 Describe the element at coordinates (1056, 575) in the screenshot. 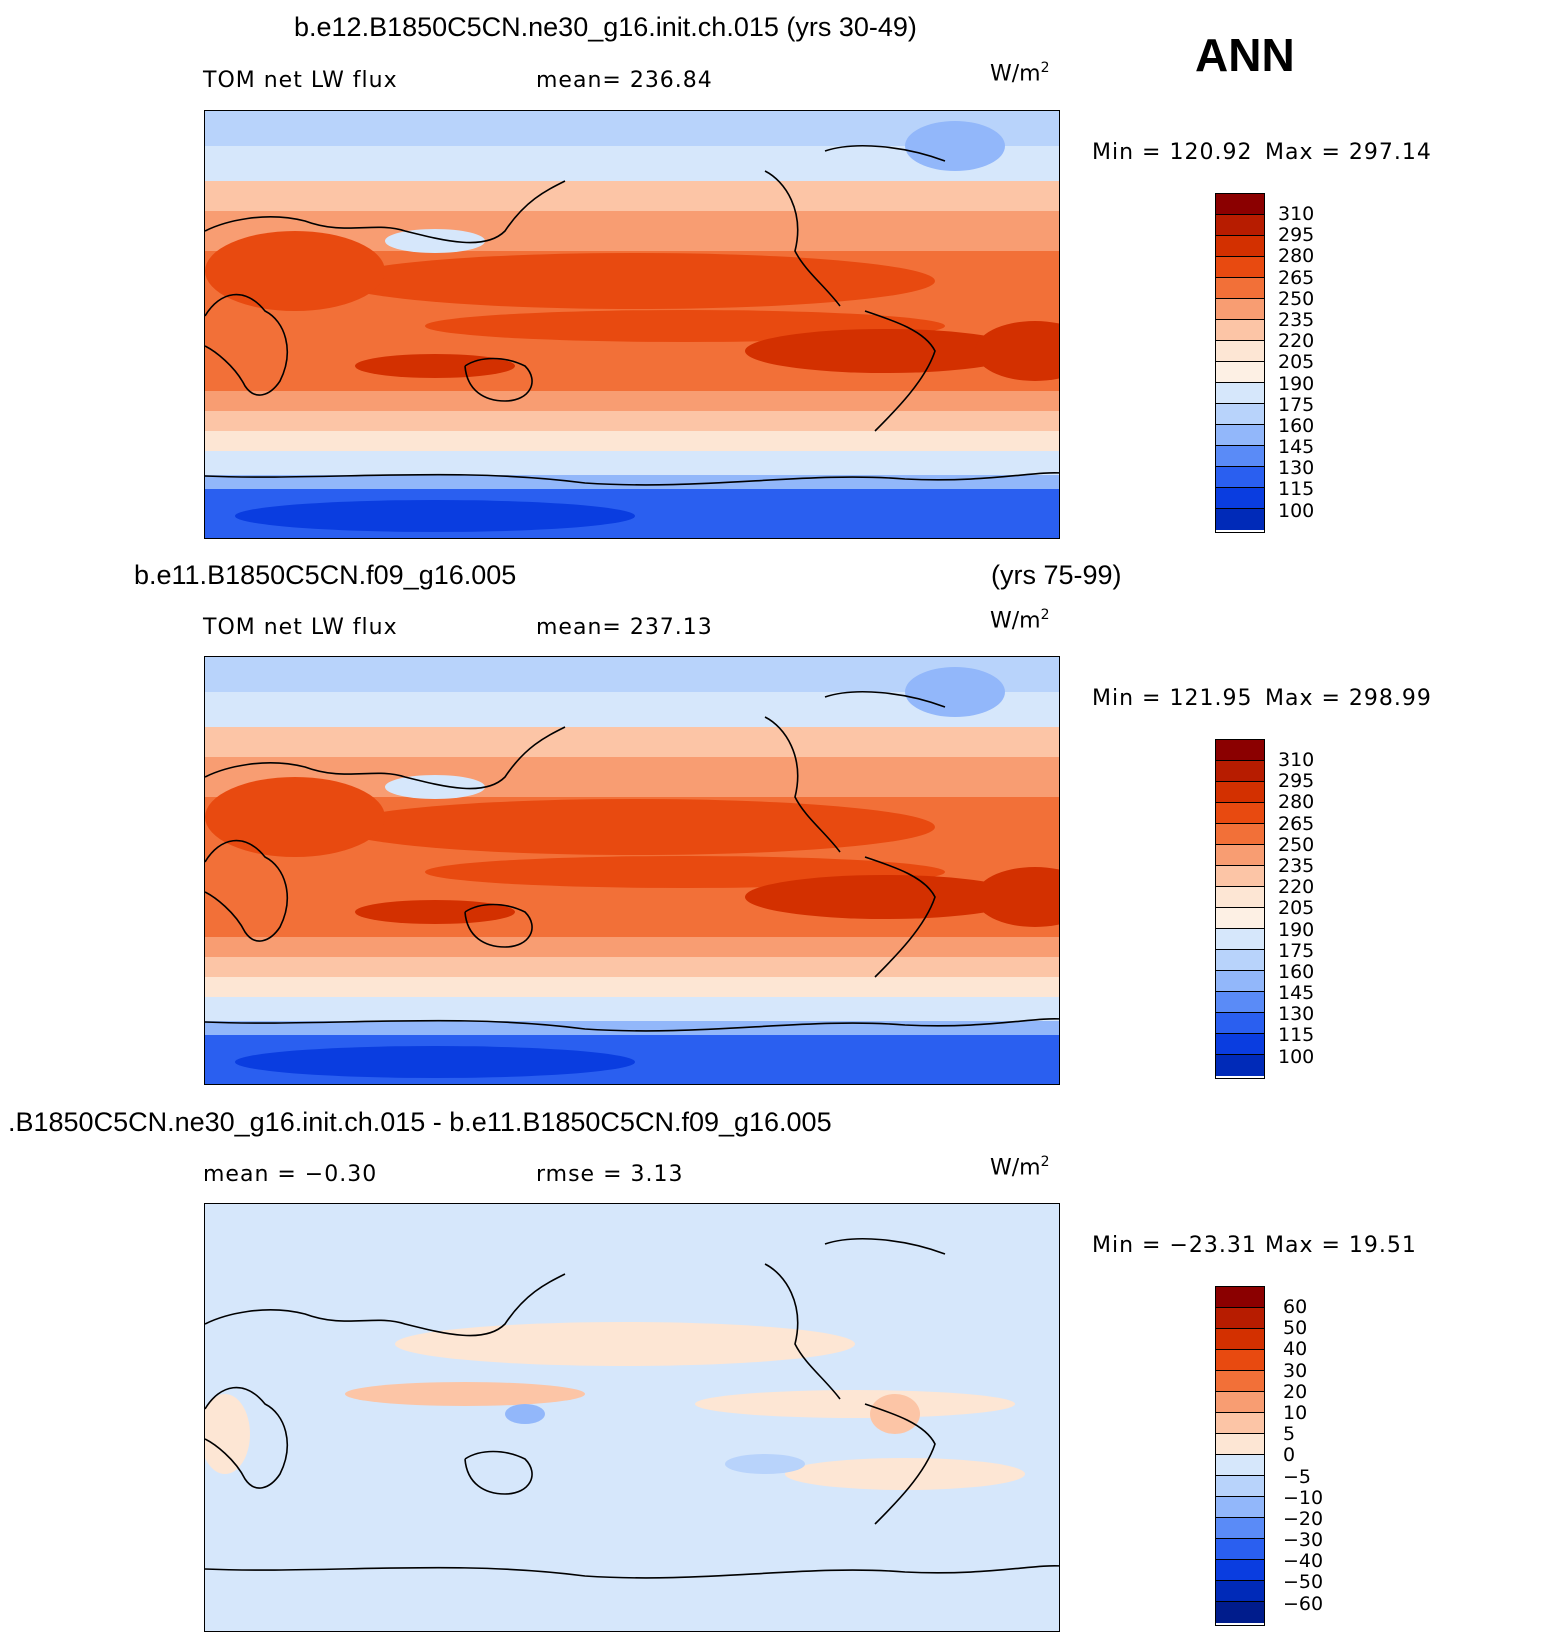

I see `panel2-years: (yrs 75-99)` at that location.